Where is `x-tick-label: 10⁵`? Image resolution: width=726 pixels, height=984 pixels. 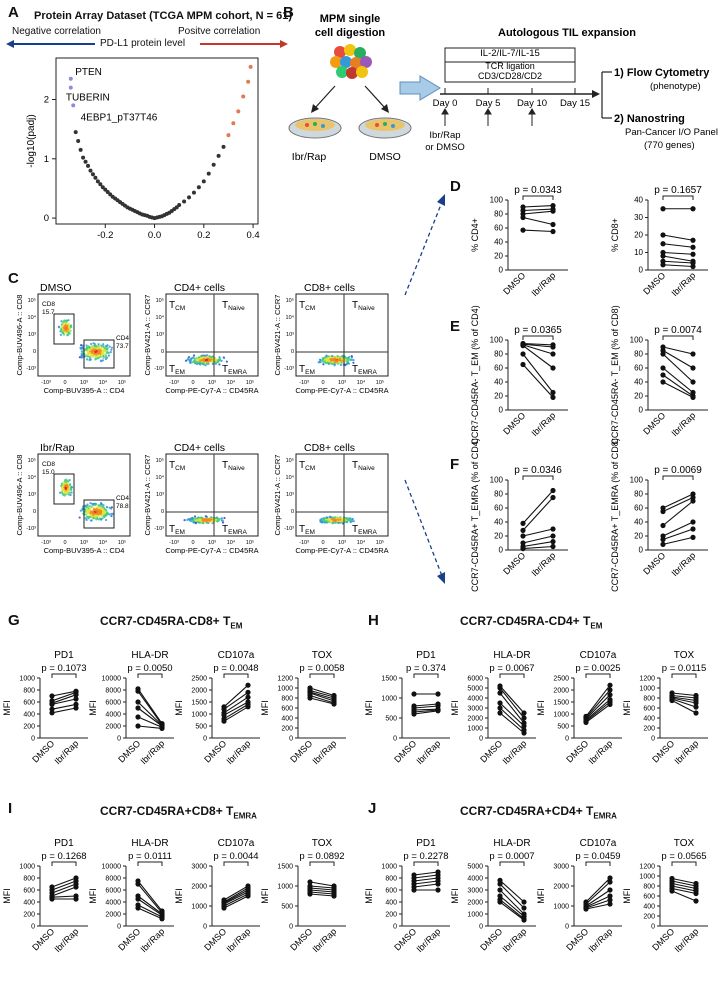
x-tick-label: 10⁵ is located at coordinates (122, 542).